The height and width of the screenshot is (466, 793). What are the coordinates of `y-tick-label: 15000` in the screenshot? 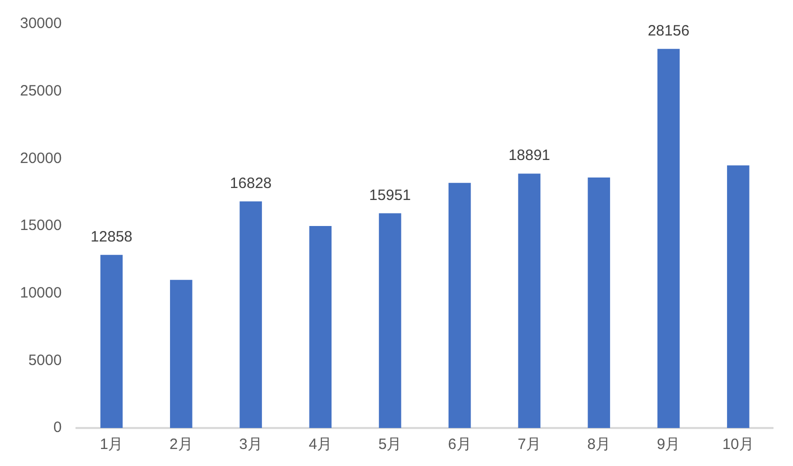 It's located at (41, 225).